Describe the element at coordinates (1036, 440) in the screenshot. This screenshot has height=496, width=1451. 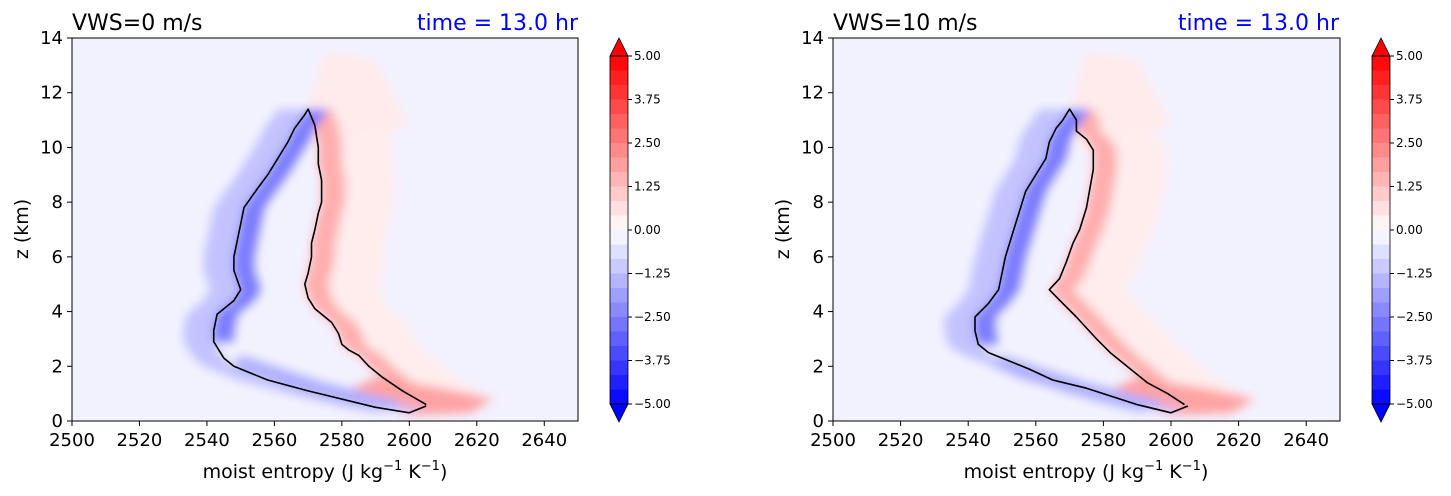
I see `x-tick-label: 2560` at that location.